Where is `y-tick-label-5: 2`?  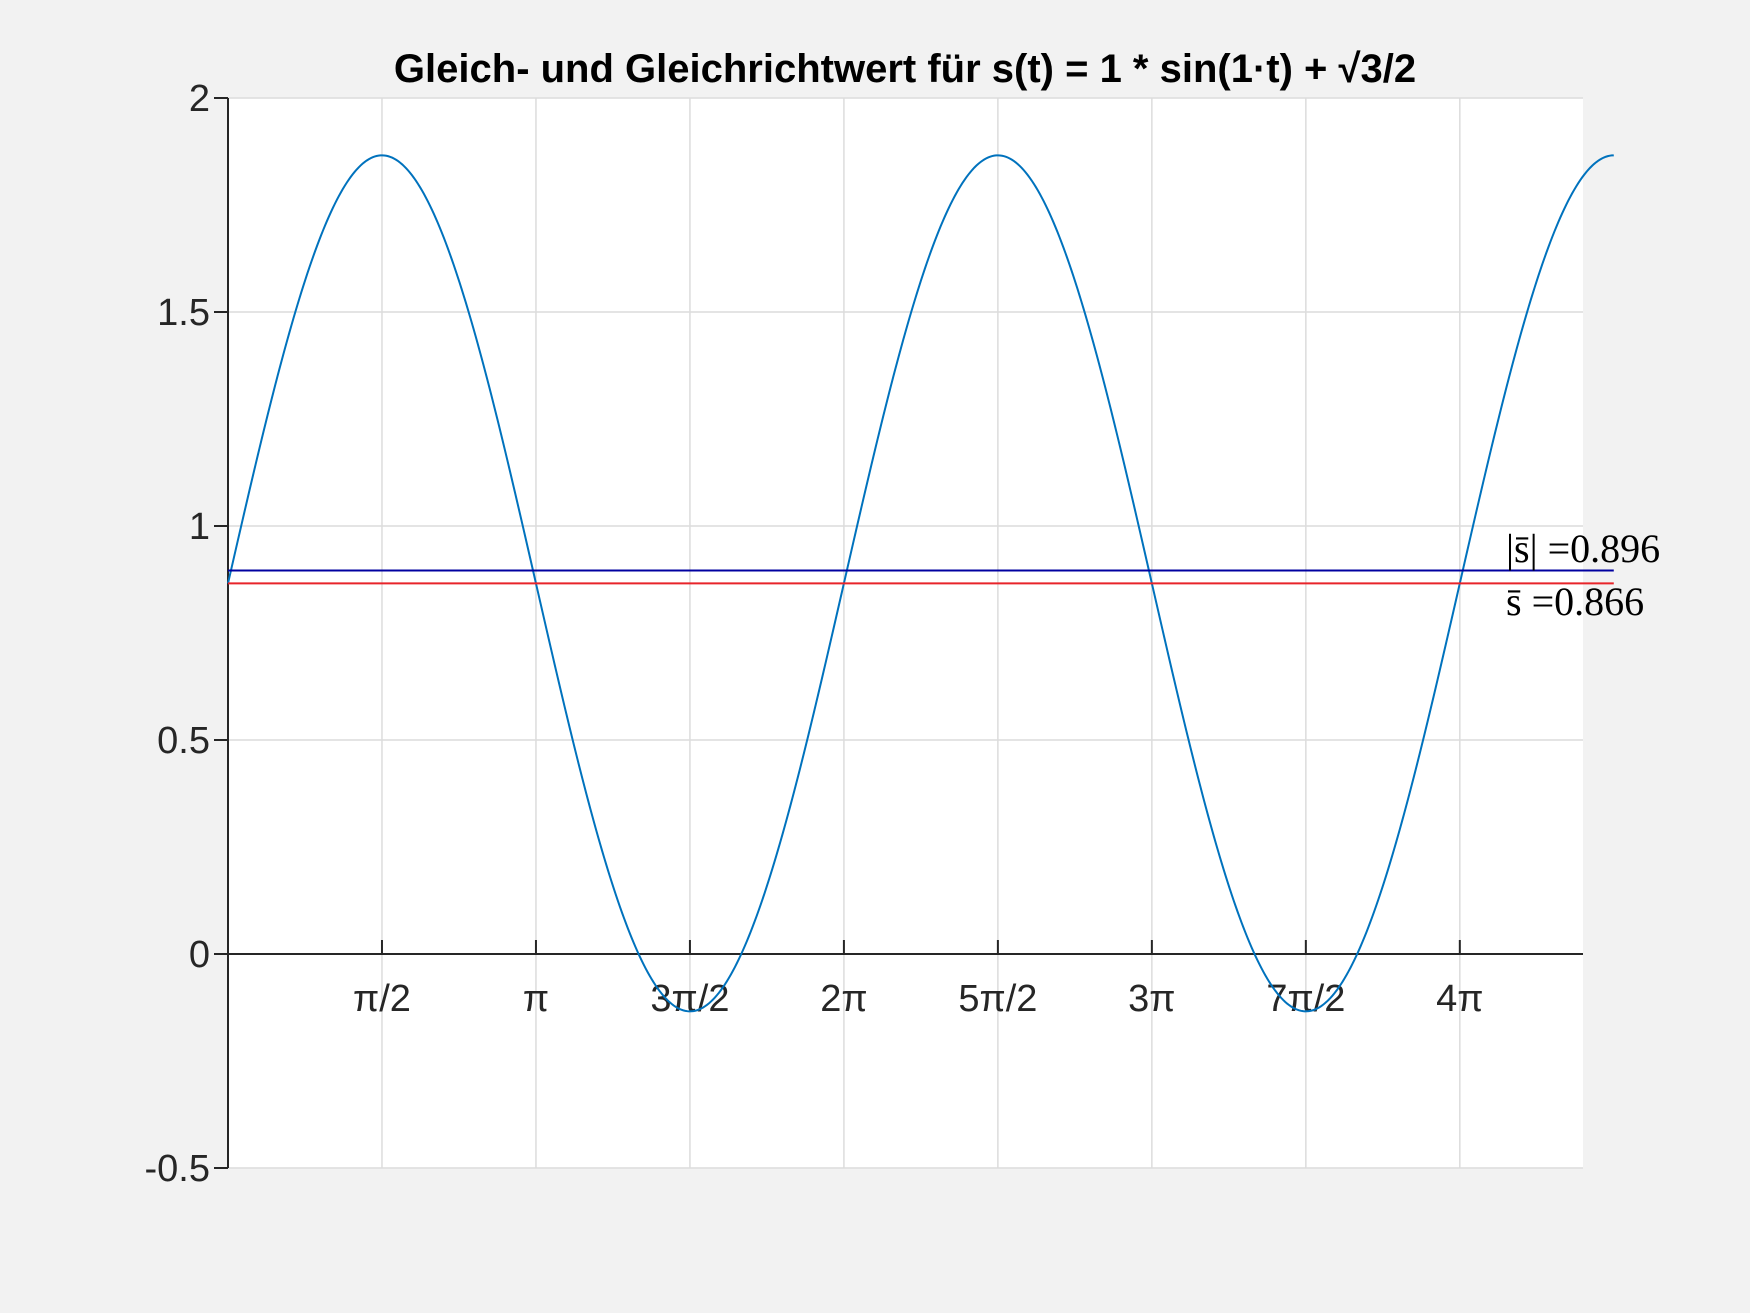 y-tick-label-5: 2 is located at coordinates (199, 99).